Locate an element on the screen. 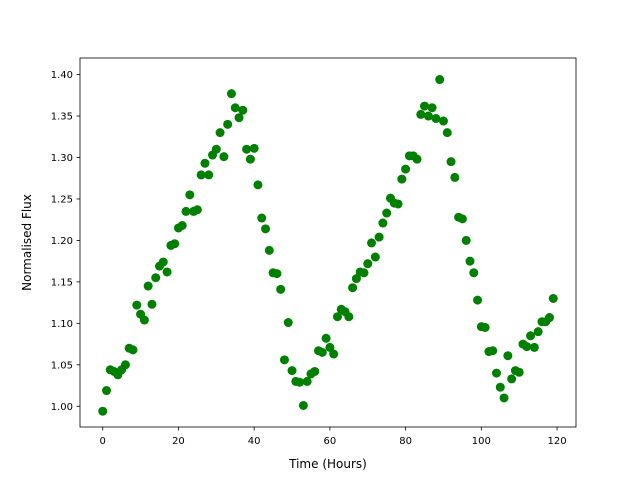 This screenshot has height=480, width=640. x-tick-label: 20 is located at coordinates (178, 441).